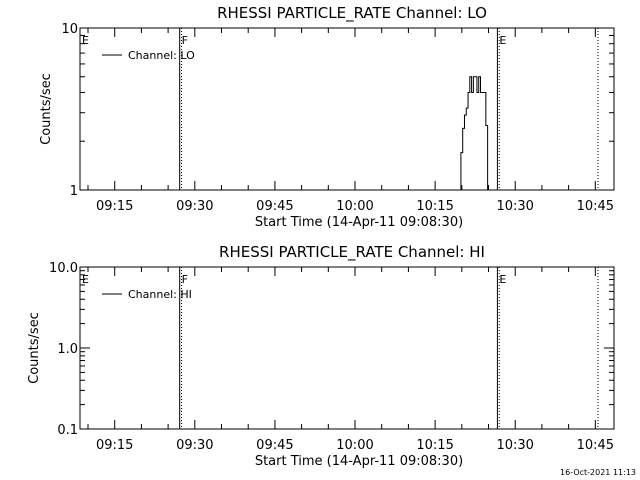 This screenshot has height=480, width=640. I want to click on y-tick-label: 1.0, so click(67, 349).